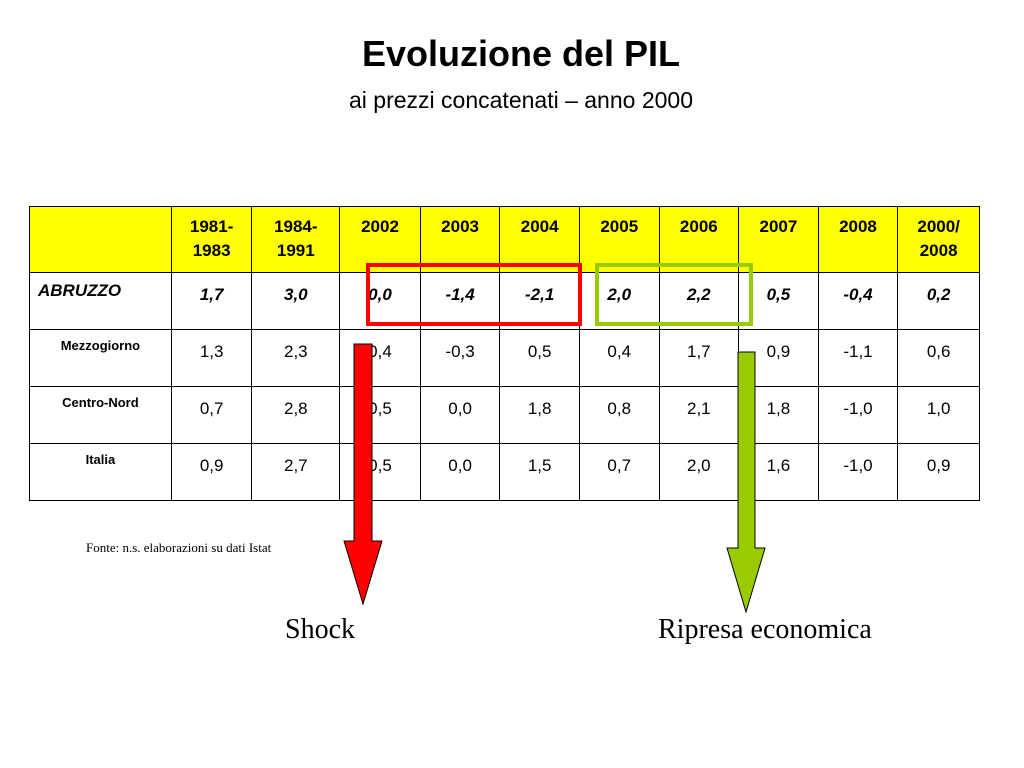 The image size is (1024, 768). I want to click on table-cell: -0,3, so click(460, 358).